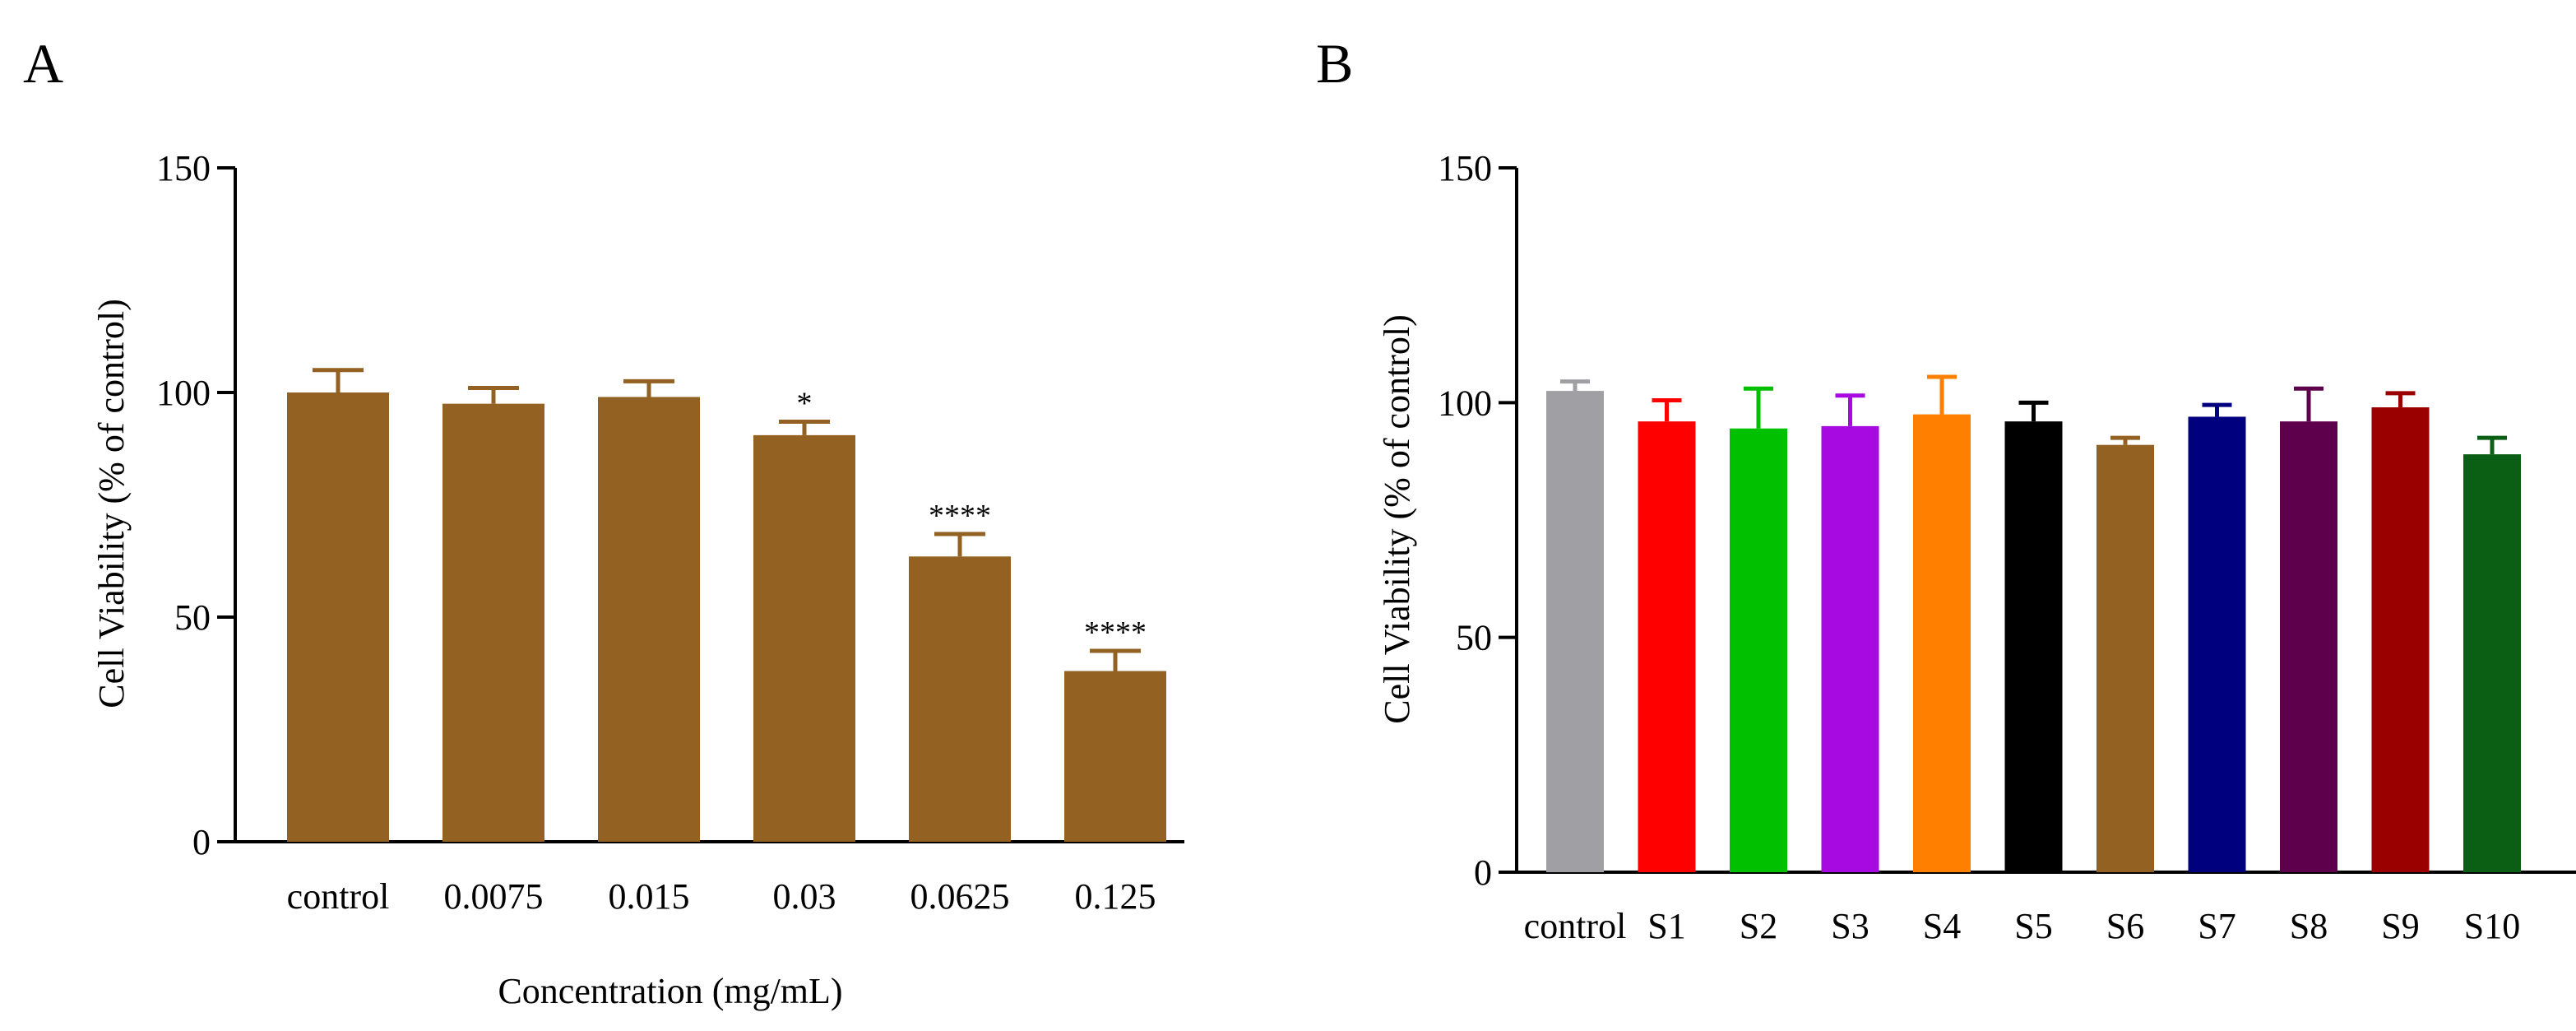 This screenshot has width=2576, height=1031. Describe the element at coordinates (2033, 926) in the screenshot. I see `panel-b-category-label: S5` at that location.